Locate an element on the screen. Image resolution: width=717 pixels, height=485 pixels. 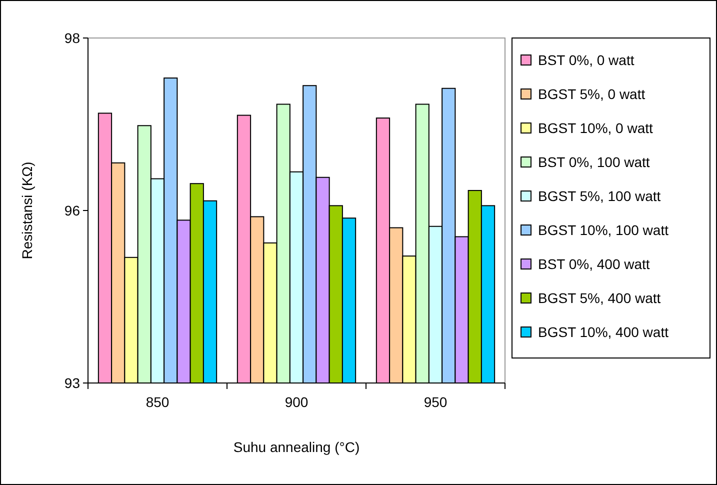
legend-label: BGST 10%, 0 watt is located at coordinates (596, 128).